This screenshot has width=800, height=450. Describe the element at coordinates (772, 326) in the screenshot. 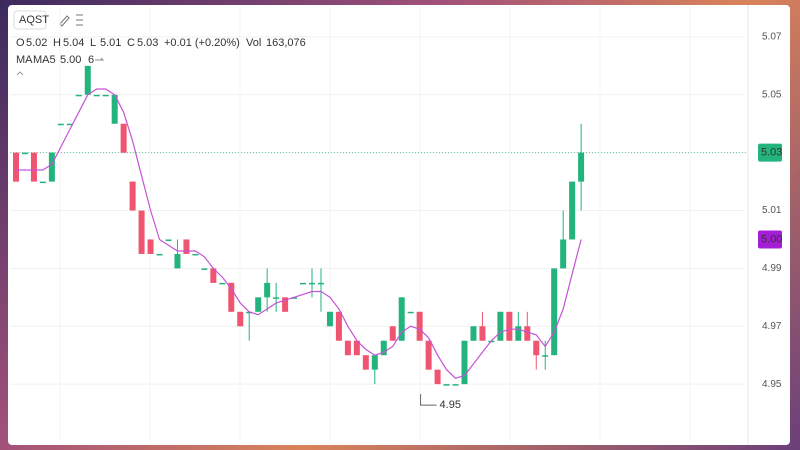

I see `y-tick-label: 4.97` at that location.